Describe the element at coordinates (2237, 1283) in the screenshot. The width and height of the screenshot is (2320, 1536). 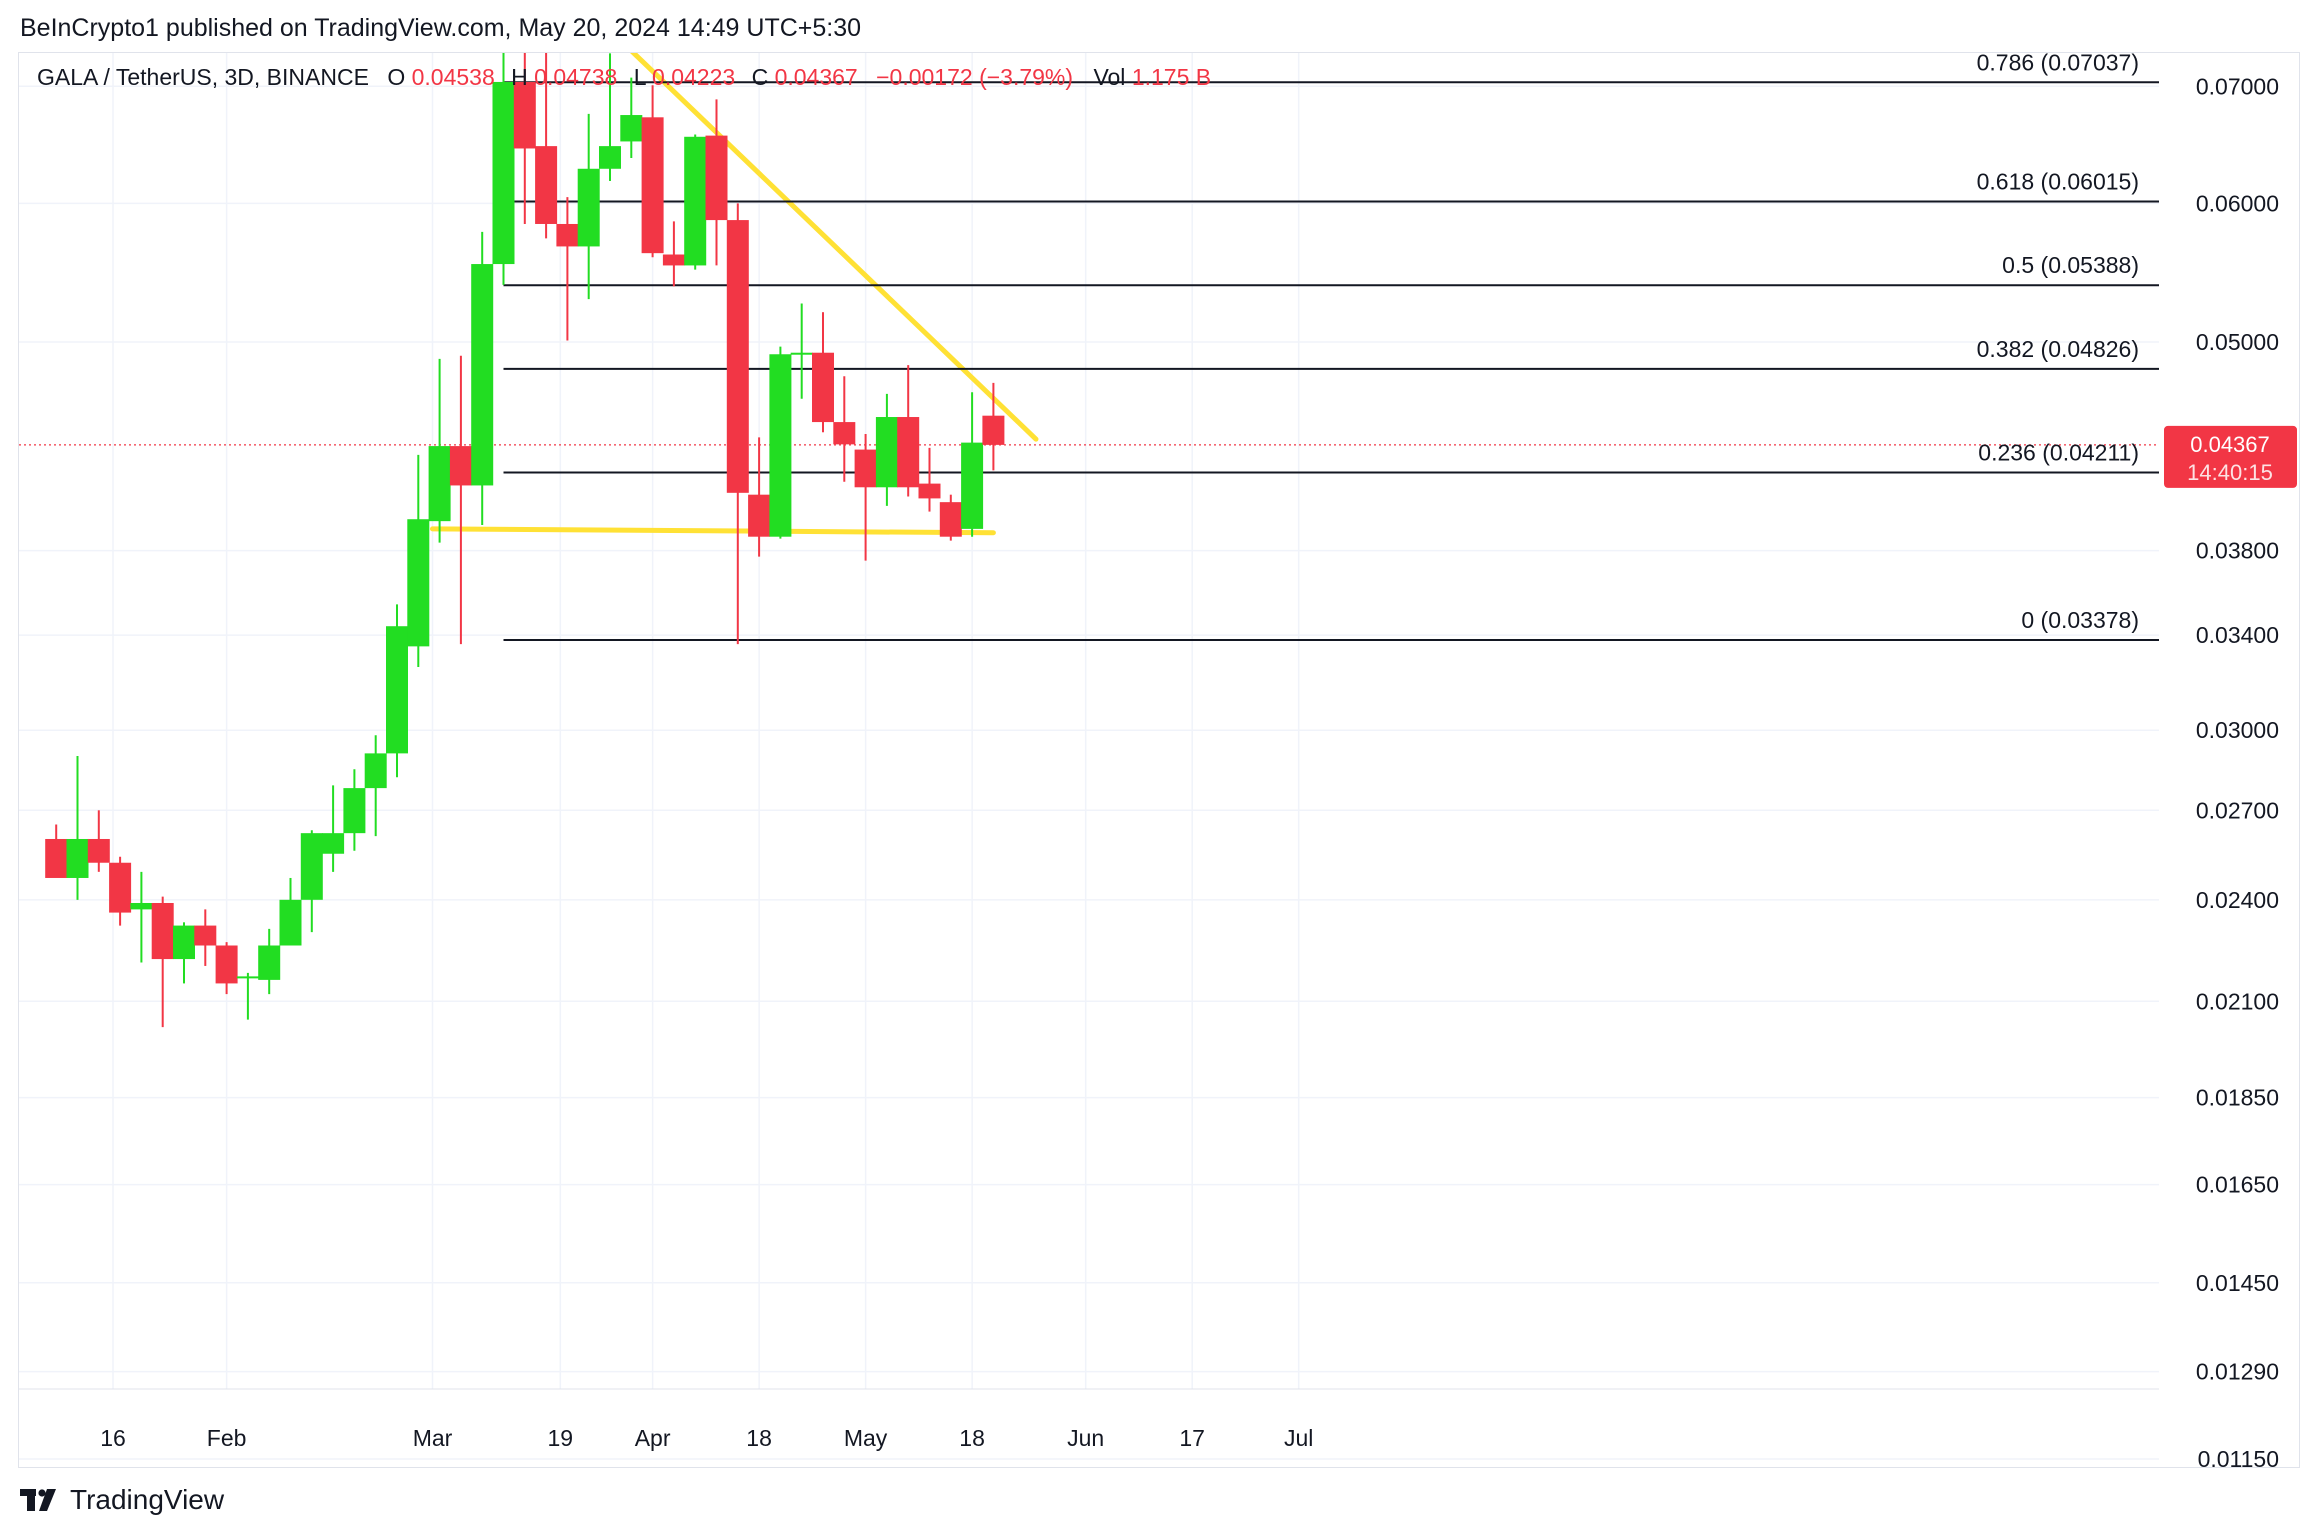
I see `y-tick-label: 0.01450` at that location.